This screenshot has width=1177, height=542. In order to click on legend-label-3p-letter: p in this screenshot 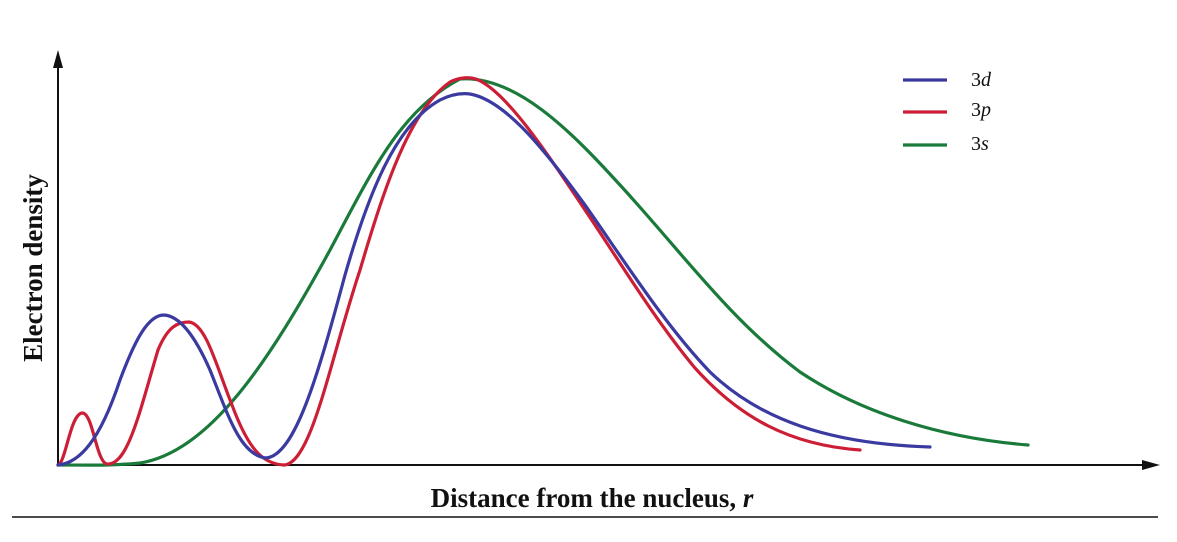, I will do `click(985, 110)`.